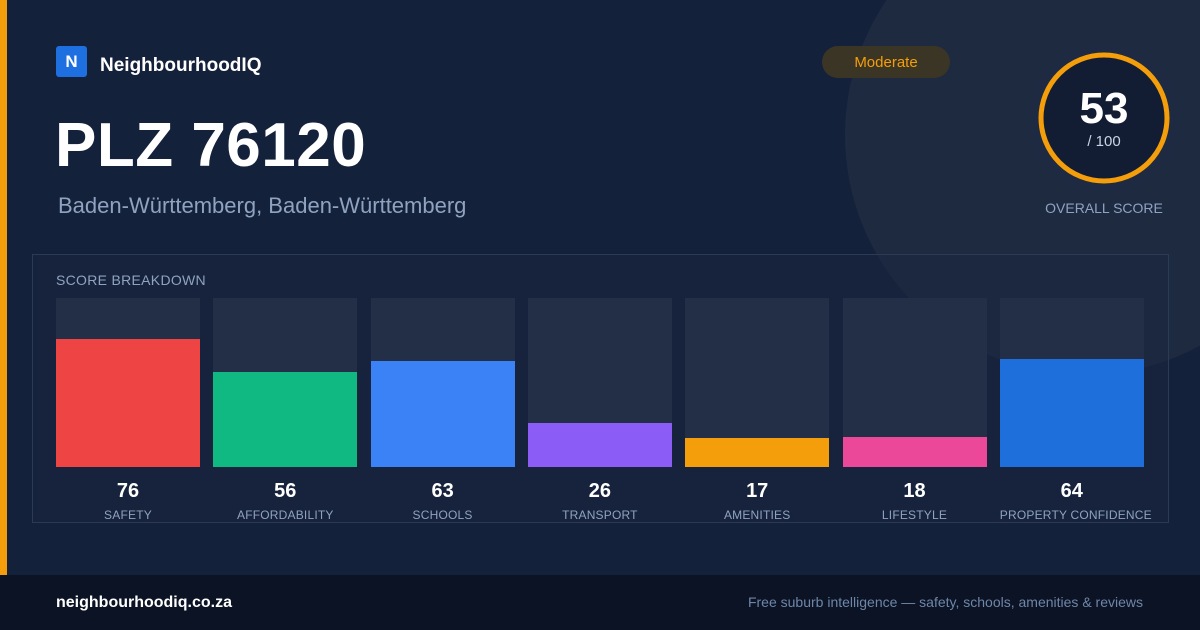 This screenshot has height=630, width=1200. Describe the element at coordinates (914, 491) in the screenshot. I see `bar-value-label: 18` at that location.